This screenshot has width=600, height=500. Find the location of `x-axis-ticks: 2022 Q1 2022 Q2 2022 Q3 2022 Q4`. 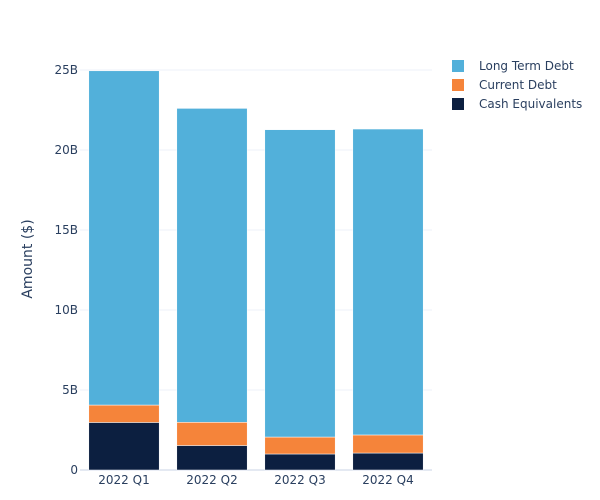

x-axis-ticks: 2022 Q1 2022 Q2 2022 Q3 2022 Q4 is located at coordinates (255, 480).